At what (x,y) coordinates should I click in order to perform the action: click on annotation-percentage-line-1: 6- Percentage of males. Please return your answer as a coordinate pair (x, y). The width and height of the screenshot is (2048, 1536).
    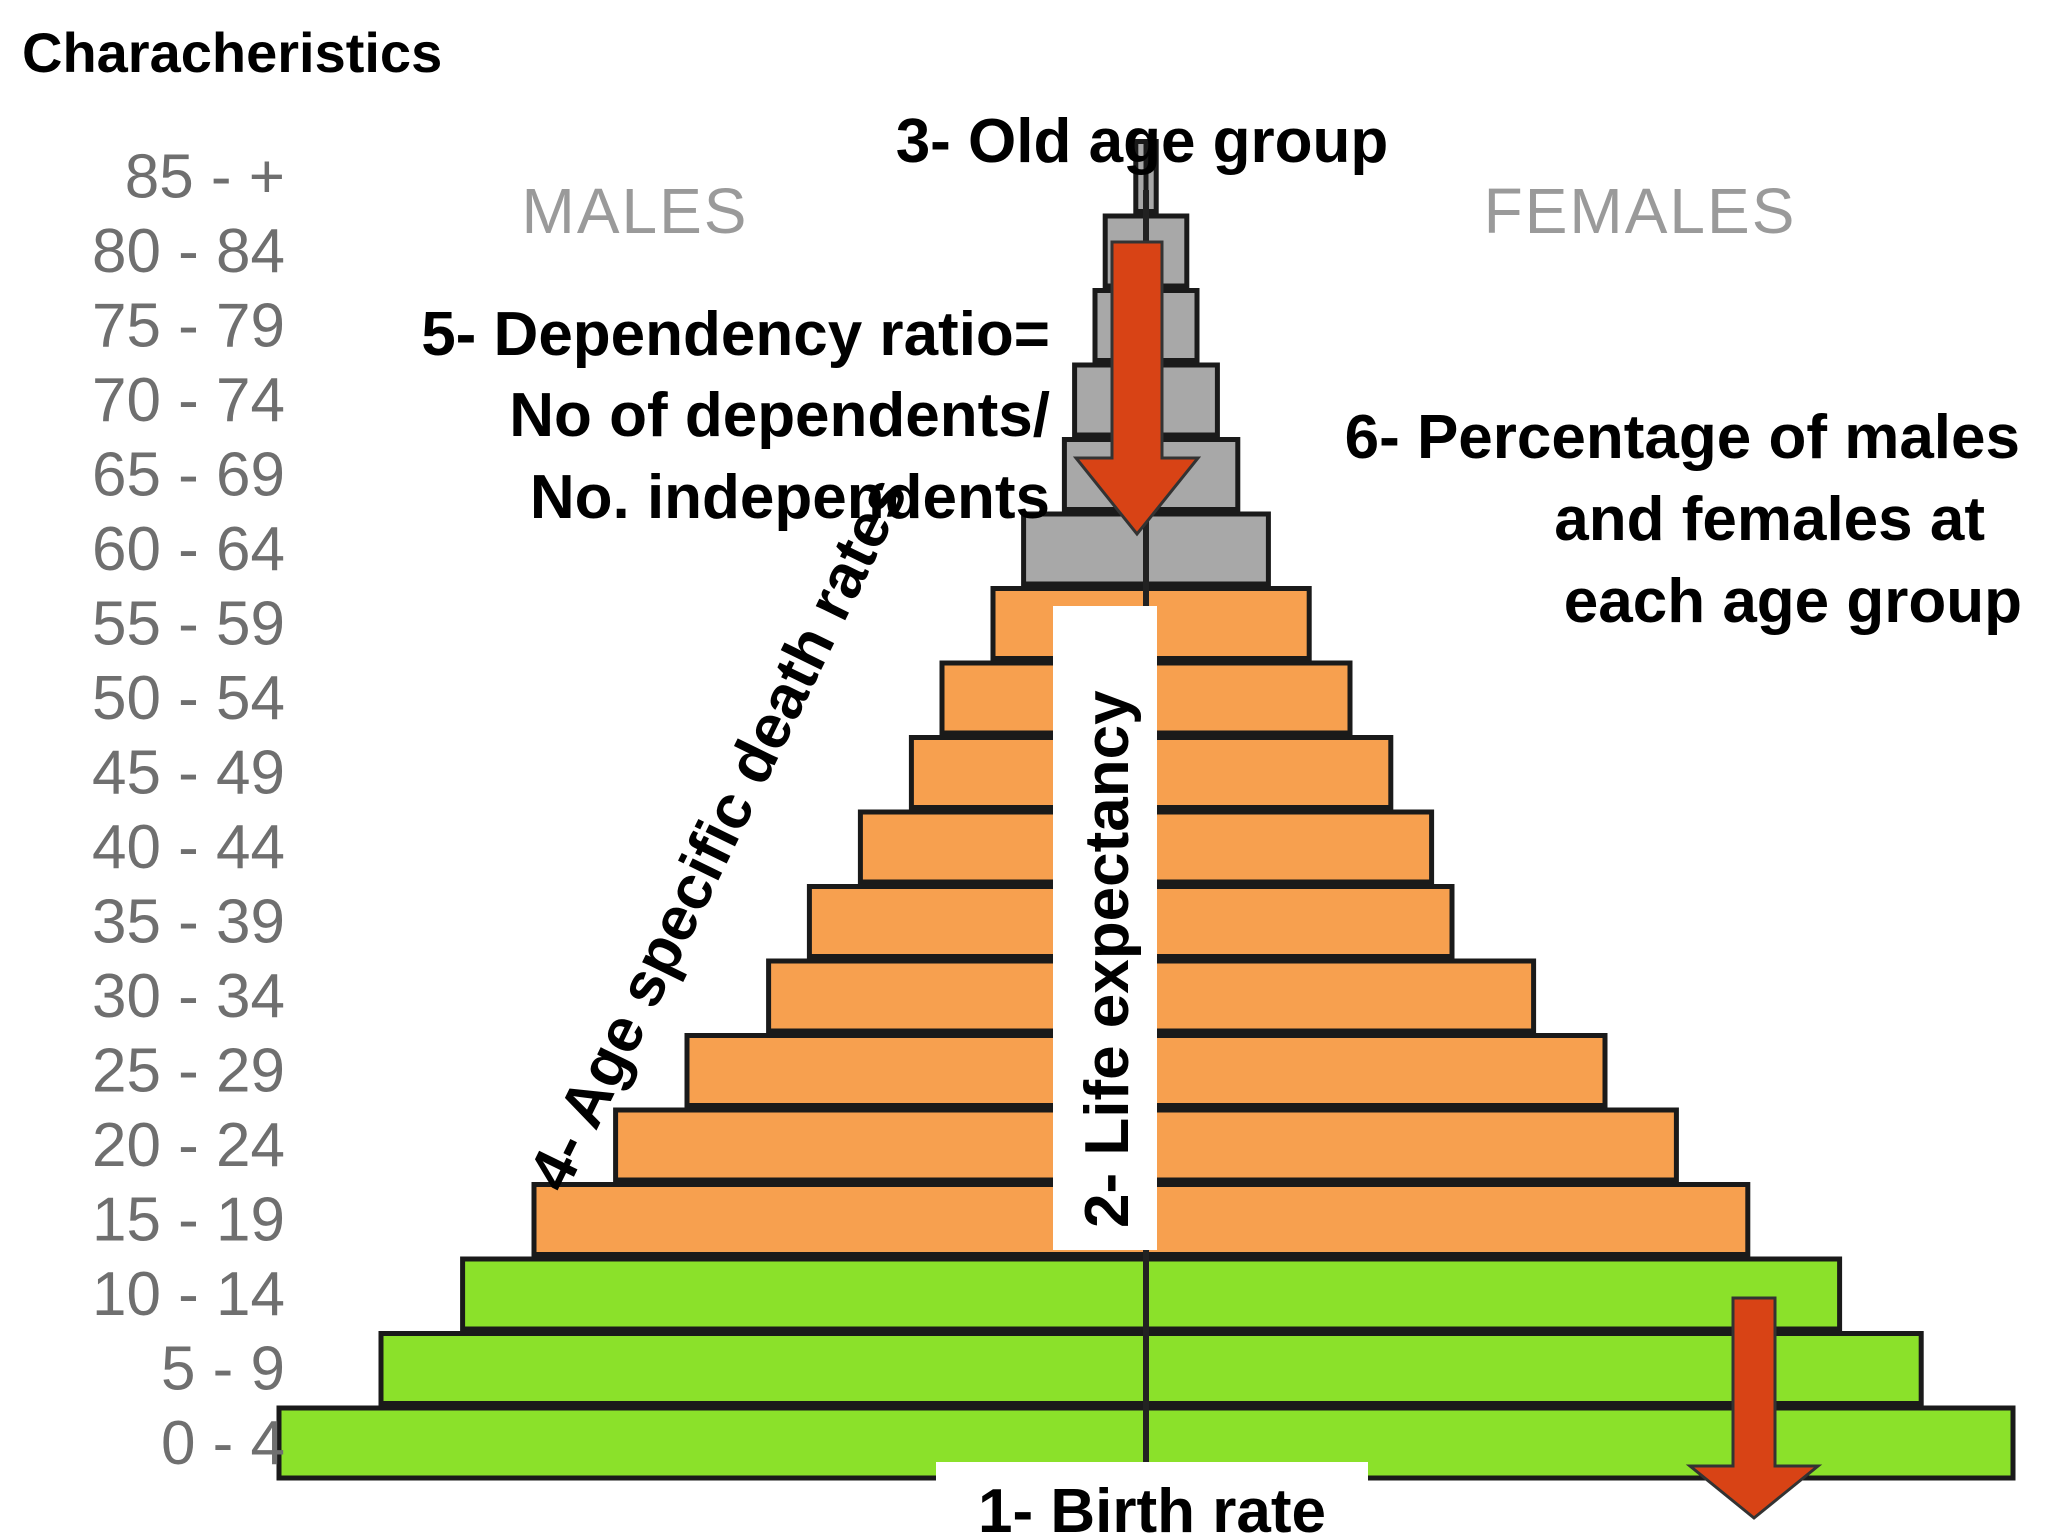
    Looking at the image, I should click on (1682, 437).